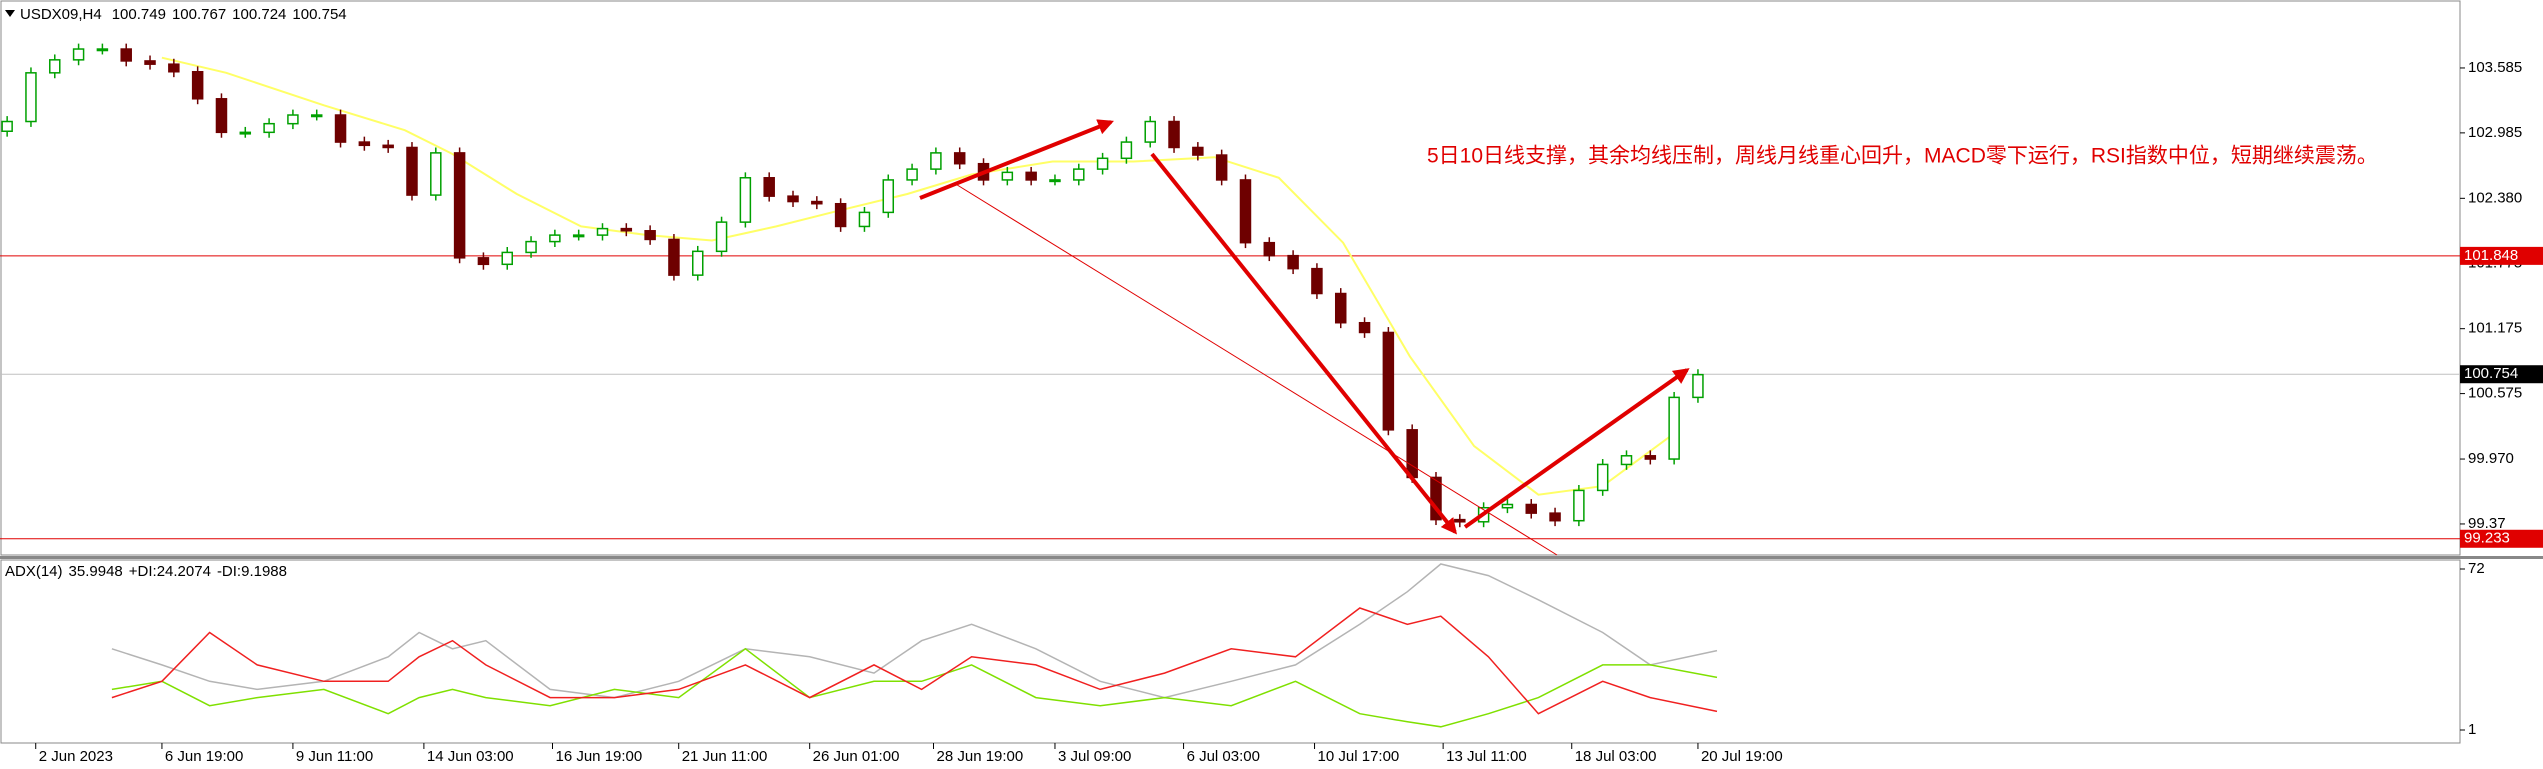 This screenshot has width=2543, height=769. What do you see at coordinates (1094, 756) in the screenshot?
I see `x-tick-label: 3 Jul 09:00` at bounding box center [1094, 756].